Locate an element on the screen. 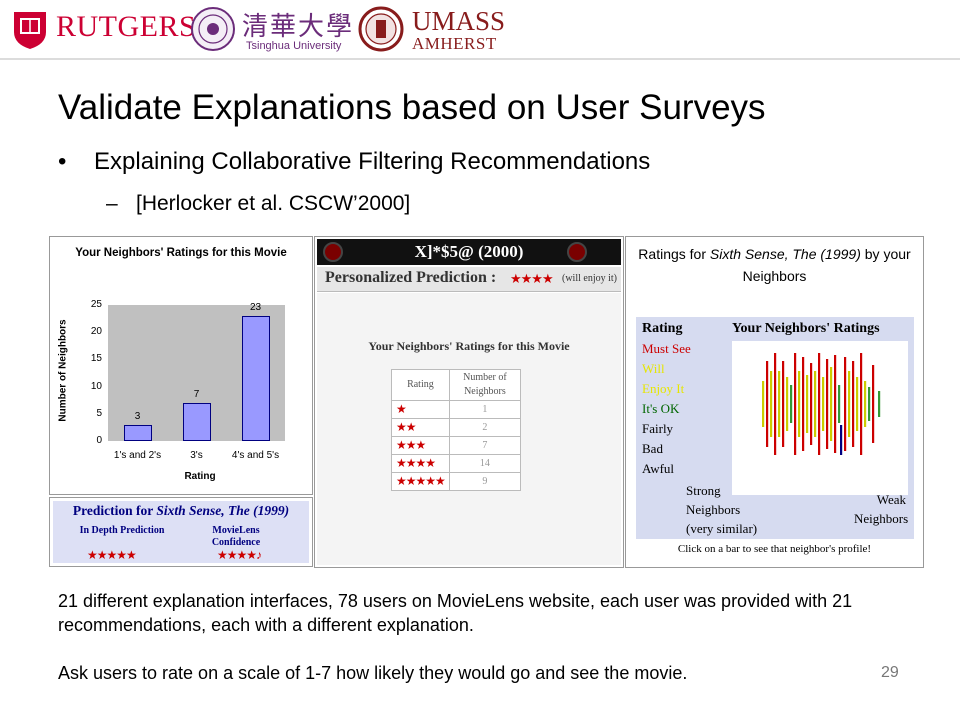 The image size is (960, 720). neighbors-table-title: Your Neighbors' Ratings for this Movie is located at coordinates (469, 346).